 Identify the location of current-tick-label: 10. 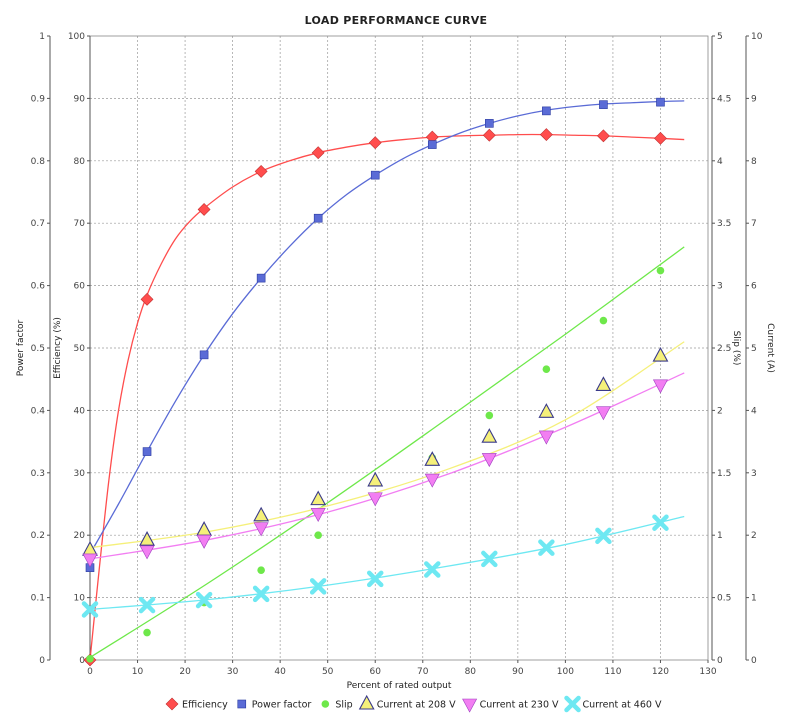
(757, 37).